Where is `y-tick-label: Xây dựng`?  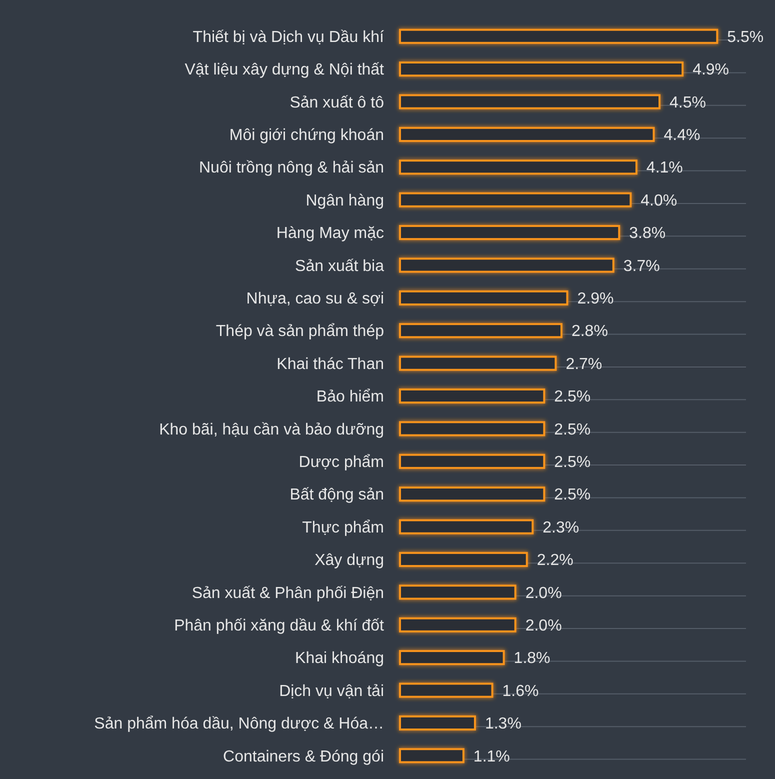
y-tick-label: Xây dựng is located at coordinates (349, 561).